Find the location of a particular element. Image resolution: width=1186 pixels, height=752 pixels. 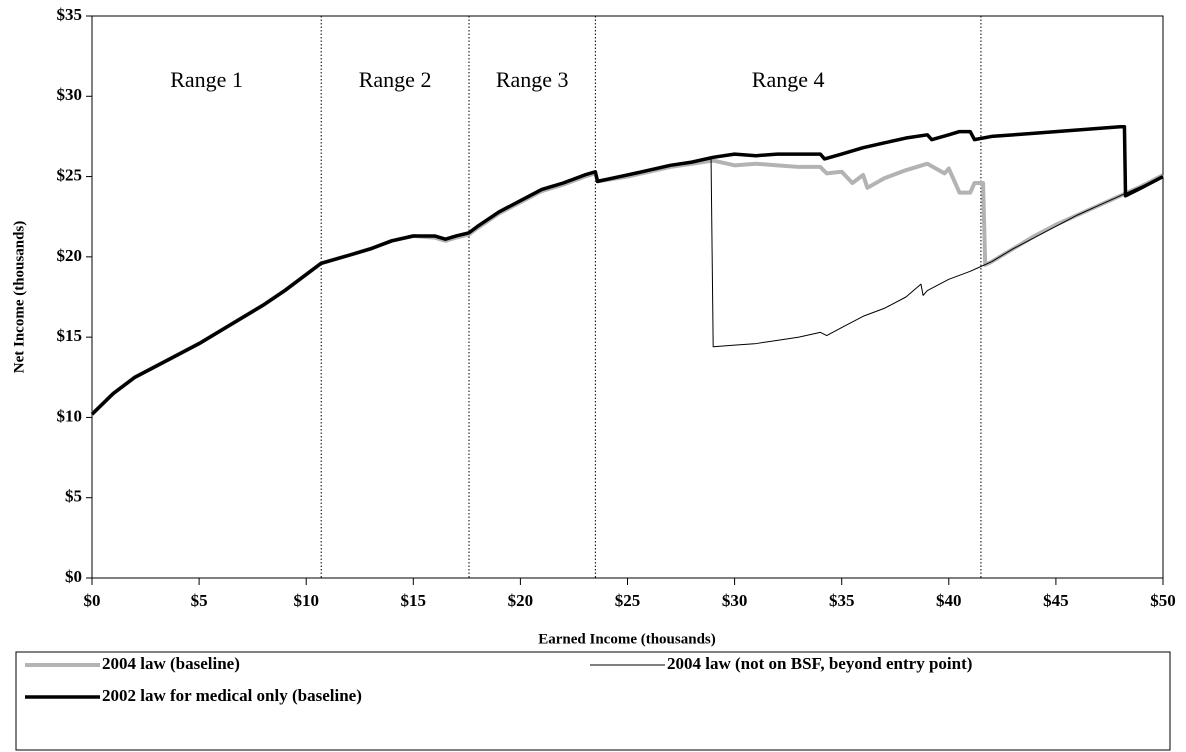

y-tick-label: $30 is located at coordinates (70, 94).